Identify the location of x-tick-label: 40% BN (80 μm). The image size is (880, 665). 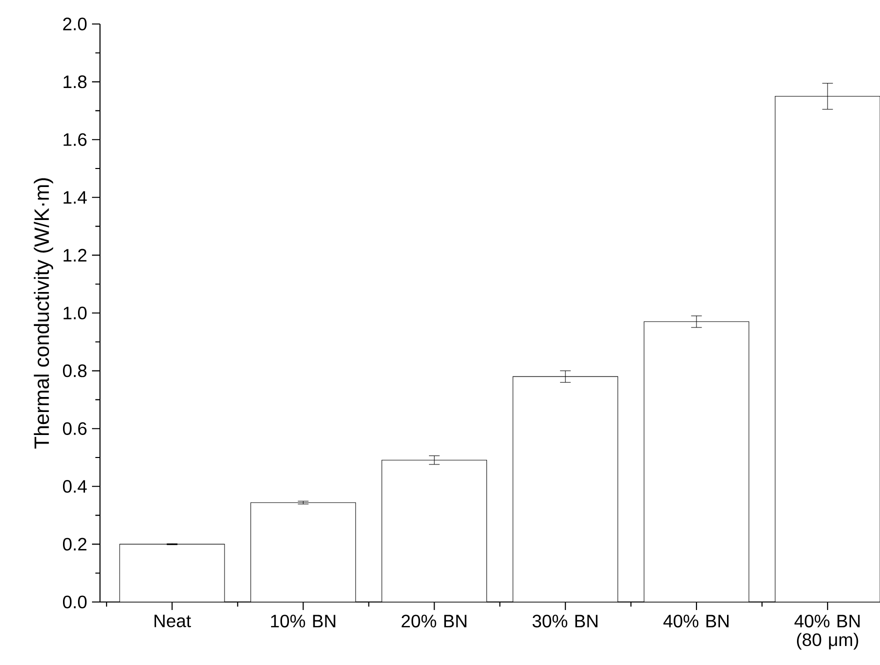
(827, 632).